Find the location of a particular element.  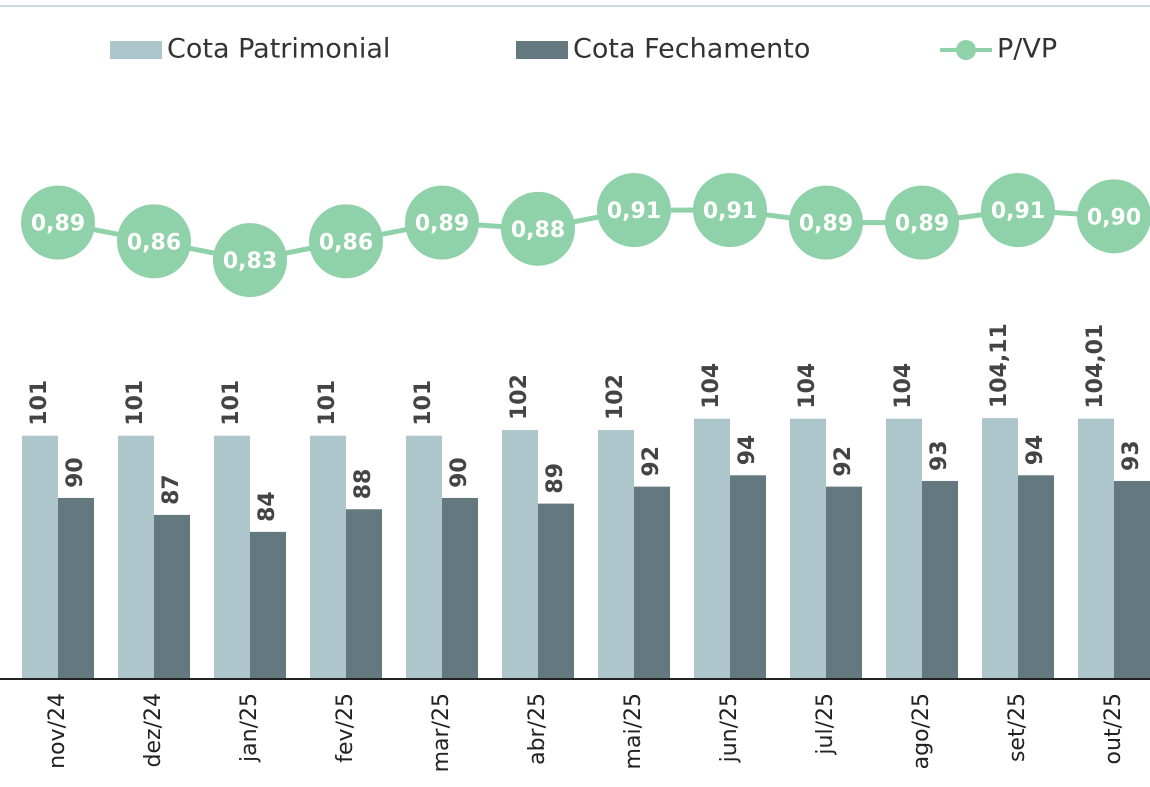

point-label: 0,88 is located at coordinates (538, 230).